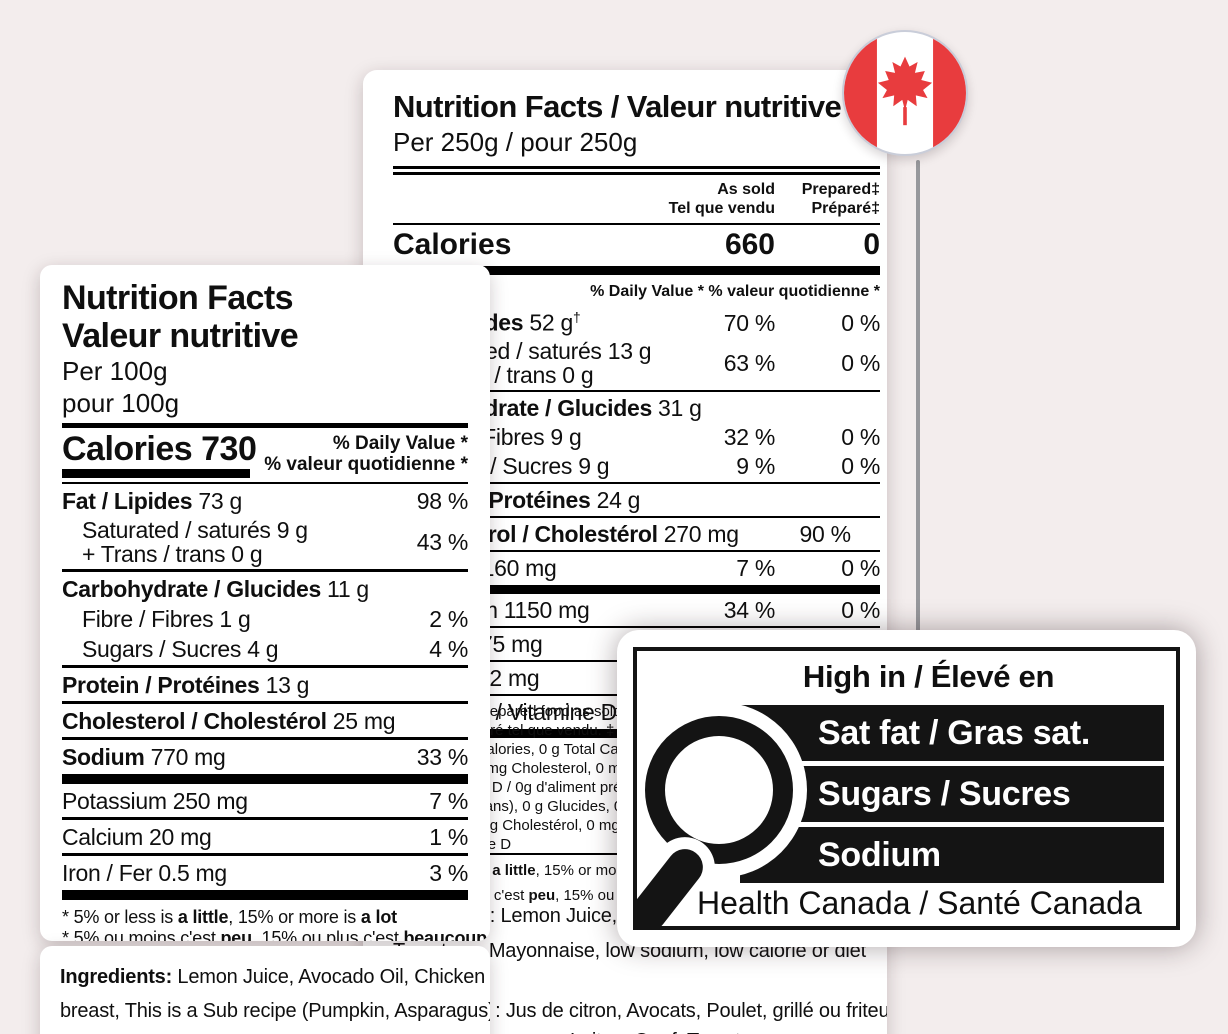 This screenshot has width=1228, height=1034. I want to click on back-serving-size: Per 250g / pour 250g, so click(515, 142).